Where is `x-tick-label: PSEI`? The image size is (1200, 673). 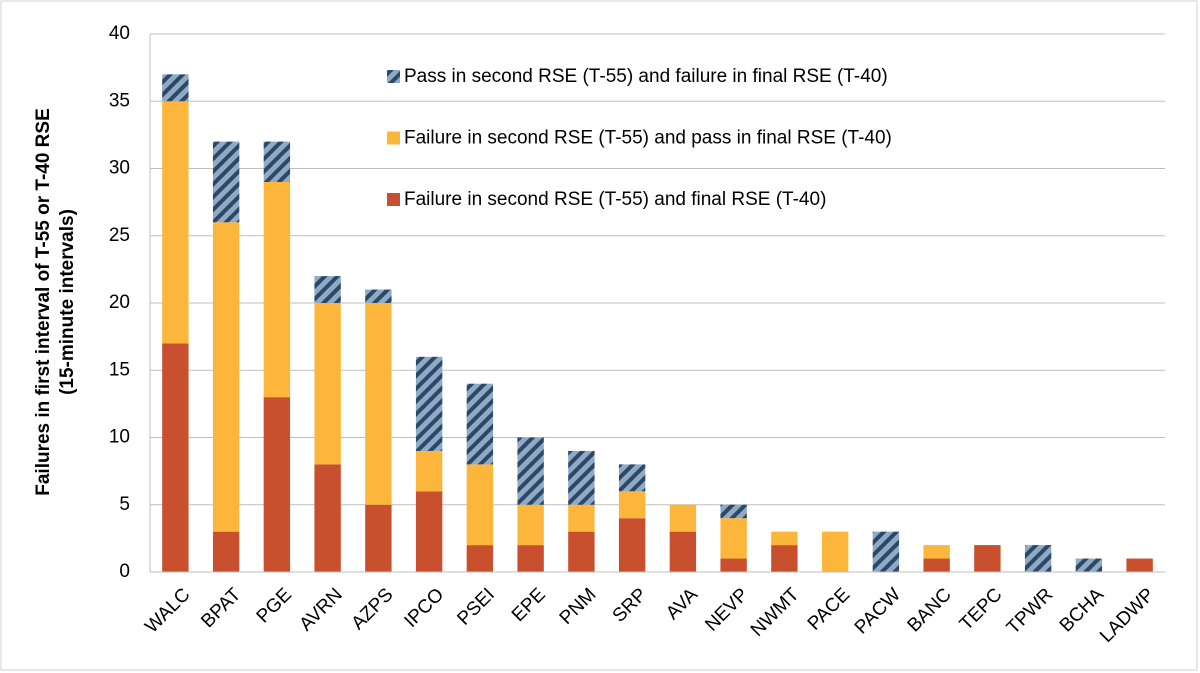
x-tick-label: PSEI is located at coordinates (475, 606).